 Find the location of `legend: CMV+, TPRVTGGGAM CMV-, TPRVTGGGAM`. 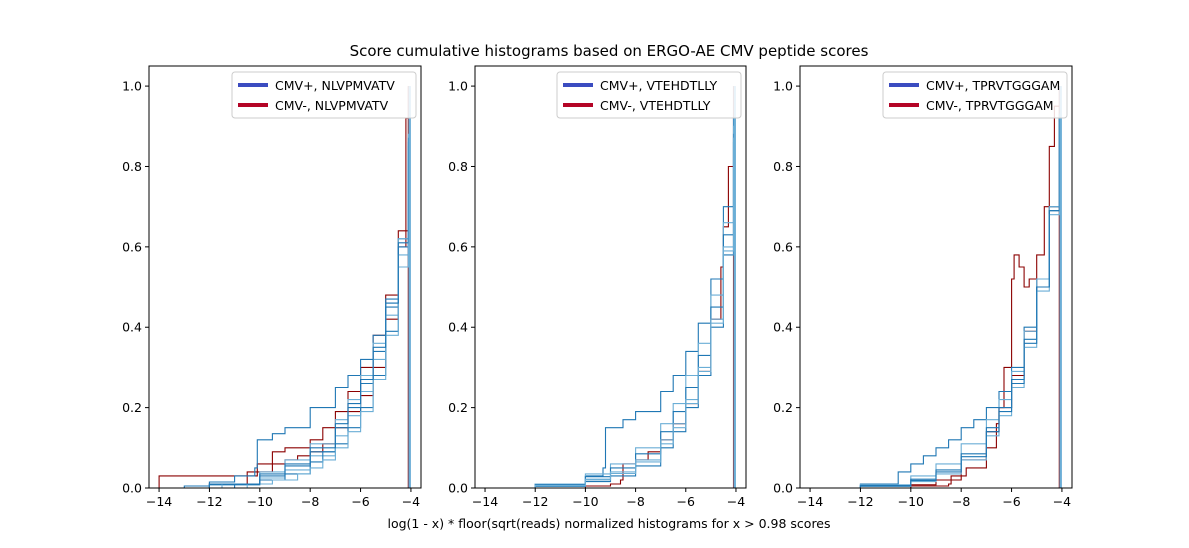

legend: CMV+, TPRVTGGGAM CMV-, TPRVTGGGAM is located at coordinates (975, 95).